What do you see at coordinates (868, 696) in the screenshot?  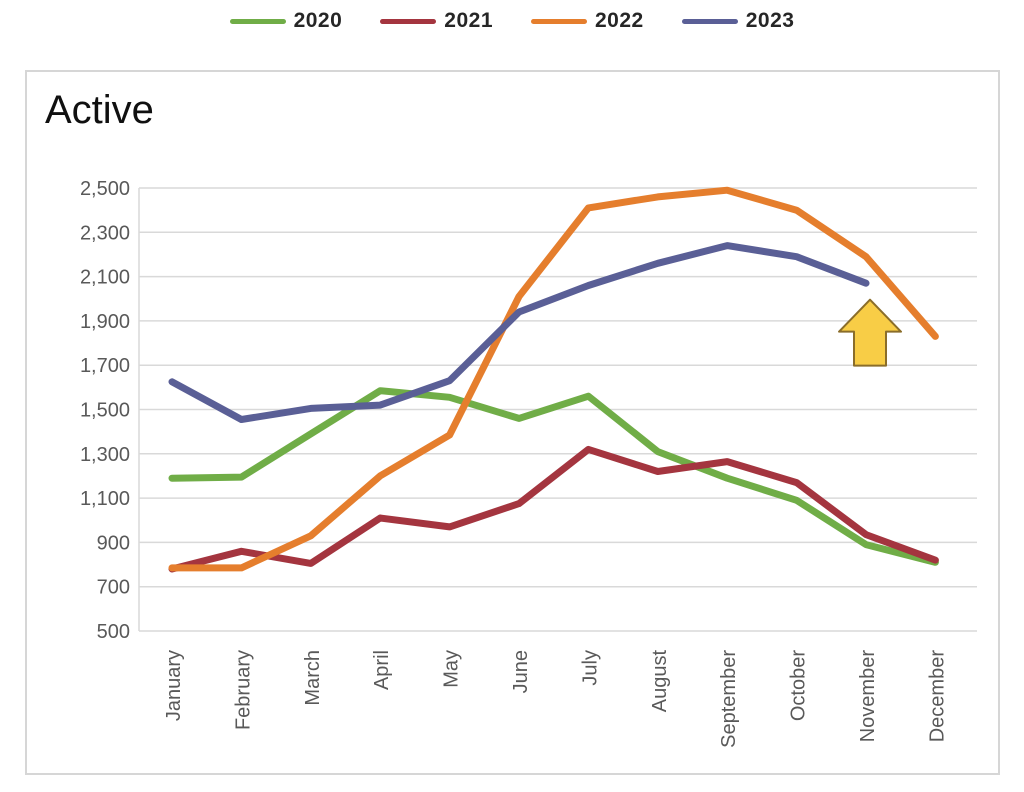 I see `x-tick-label-november: November` at bounding box center [868, 696].